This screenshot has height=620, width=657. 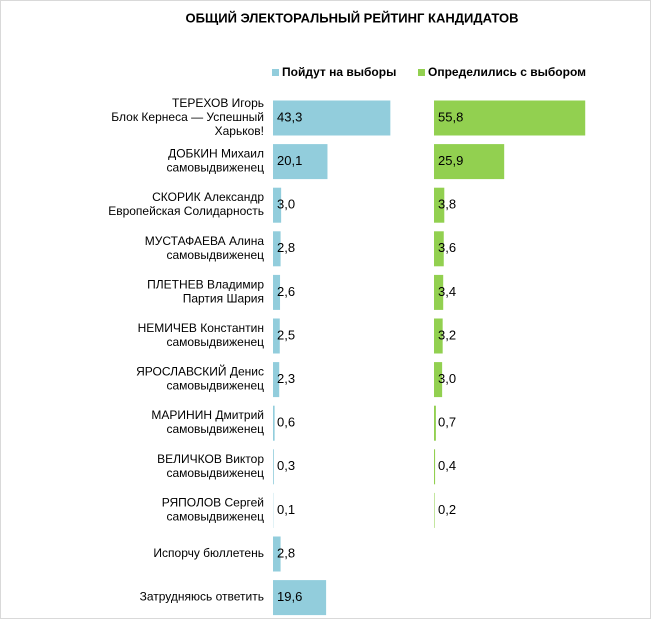 I want to click on category-label: ПЛЕТНЕВ Владимир Партия Шария, so click(x=205, y=292).